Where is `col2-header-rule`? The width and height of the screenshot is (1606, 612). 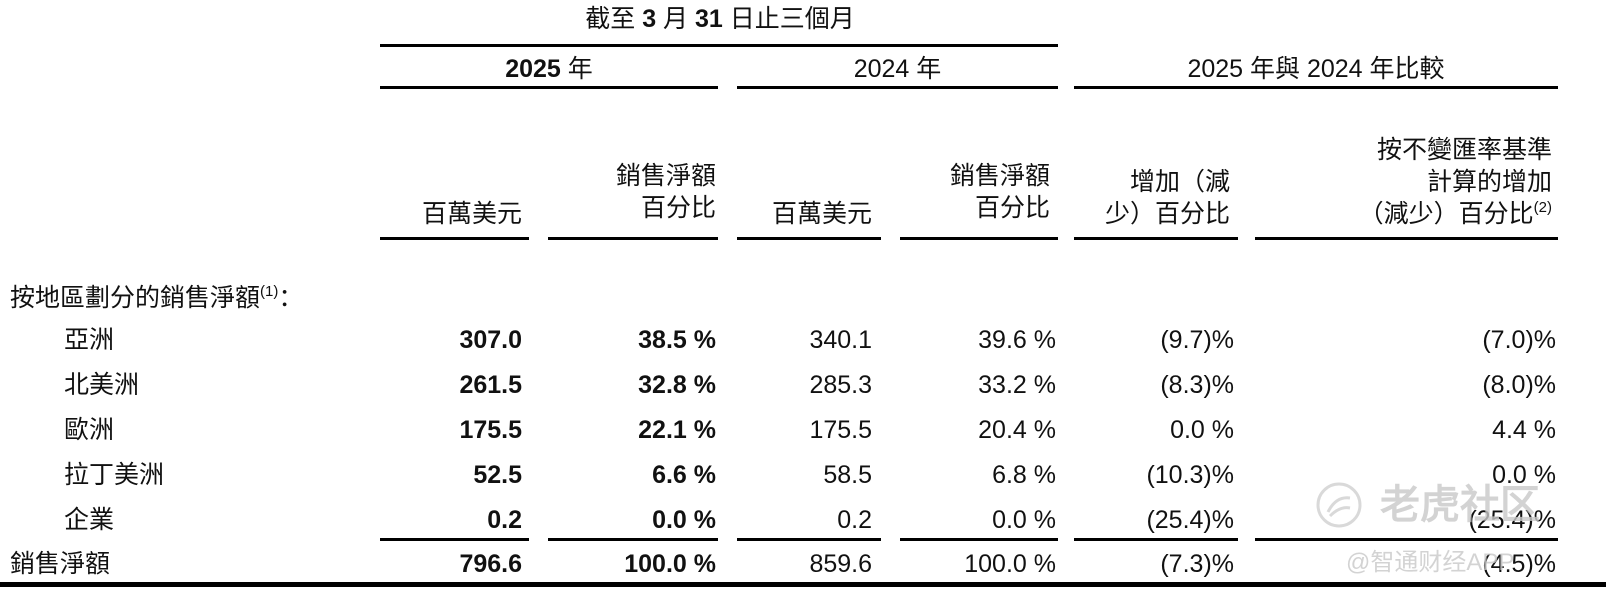
col2-header-rule is located at coordinates (633, 238).